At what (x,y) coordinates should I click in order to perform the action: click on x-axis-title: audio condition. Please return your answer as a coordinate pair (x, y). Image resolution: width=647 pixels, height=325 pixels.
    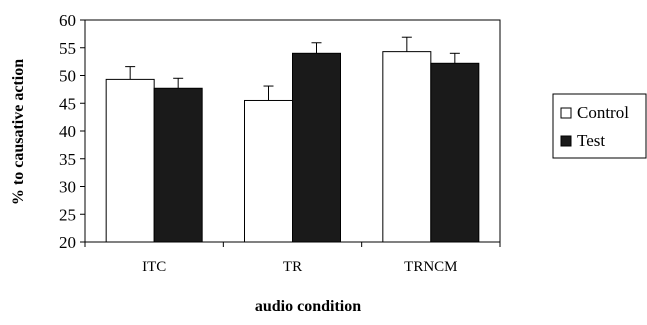
    Looking at the image, I should click on (308, 306).